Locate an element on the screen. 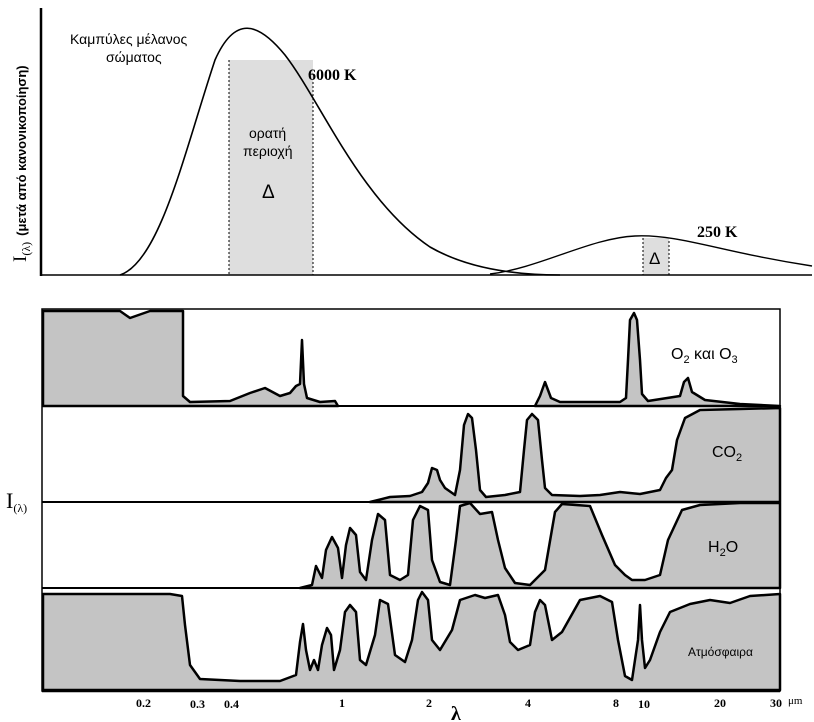  curves-label-line2: σώματος is located at coordinates (134, 57).